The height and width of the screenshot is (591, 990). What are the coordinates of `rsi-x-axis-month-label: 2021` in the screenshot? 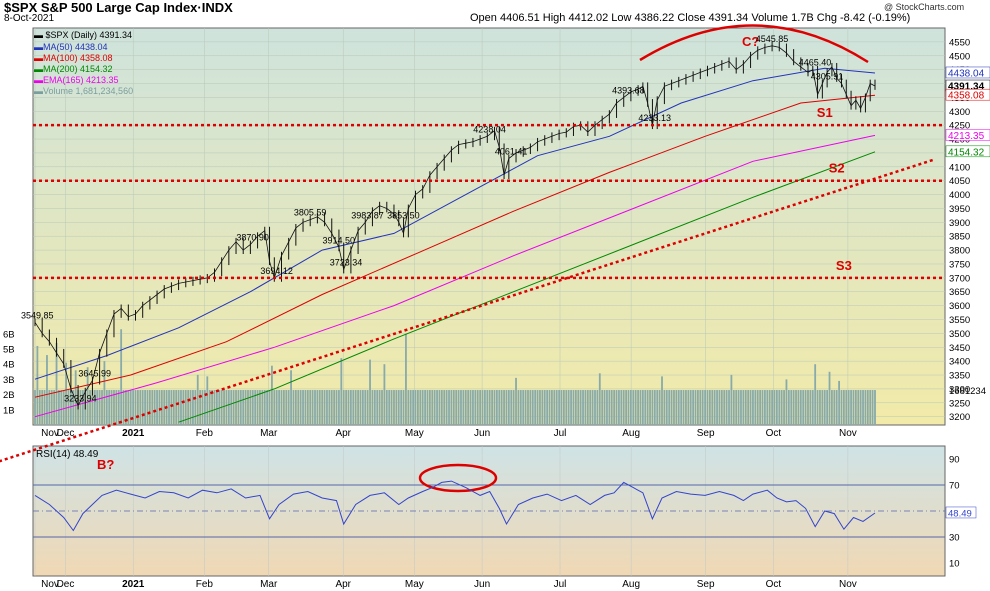 It's located at (133, 584).